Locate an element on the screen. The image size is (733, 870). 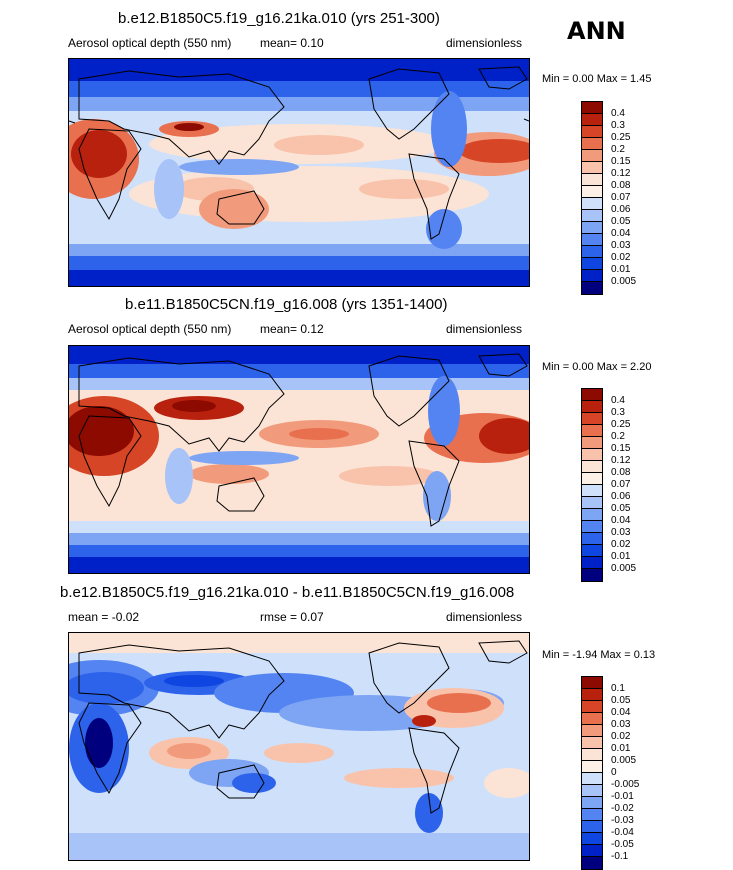
colorbar-label: 0.06 is located at coordinates (621, 209).